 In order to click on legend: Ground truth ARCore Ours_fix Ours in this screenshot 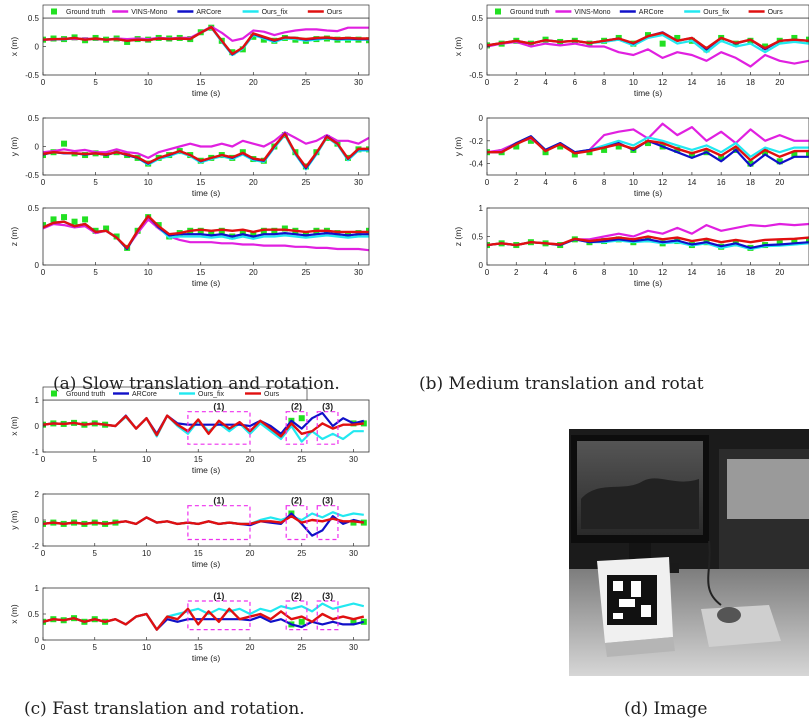, I will do `click(175, 393)`.